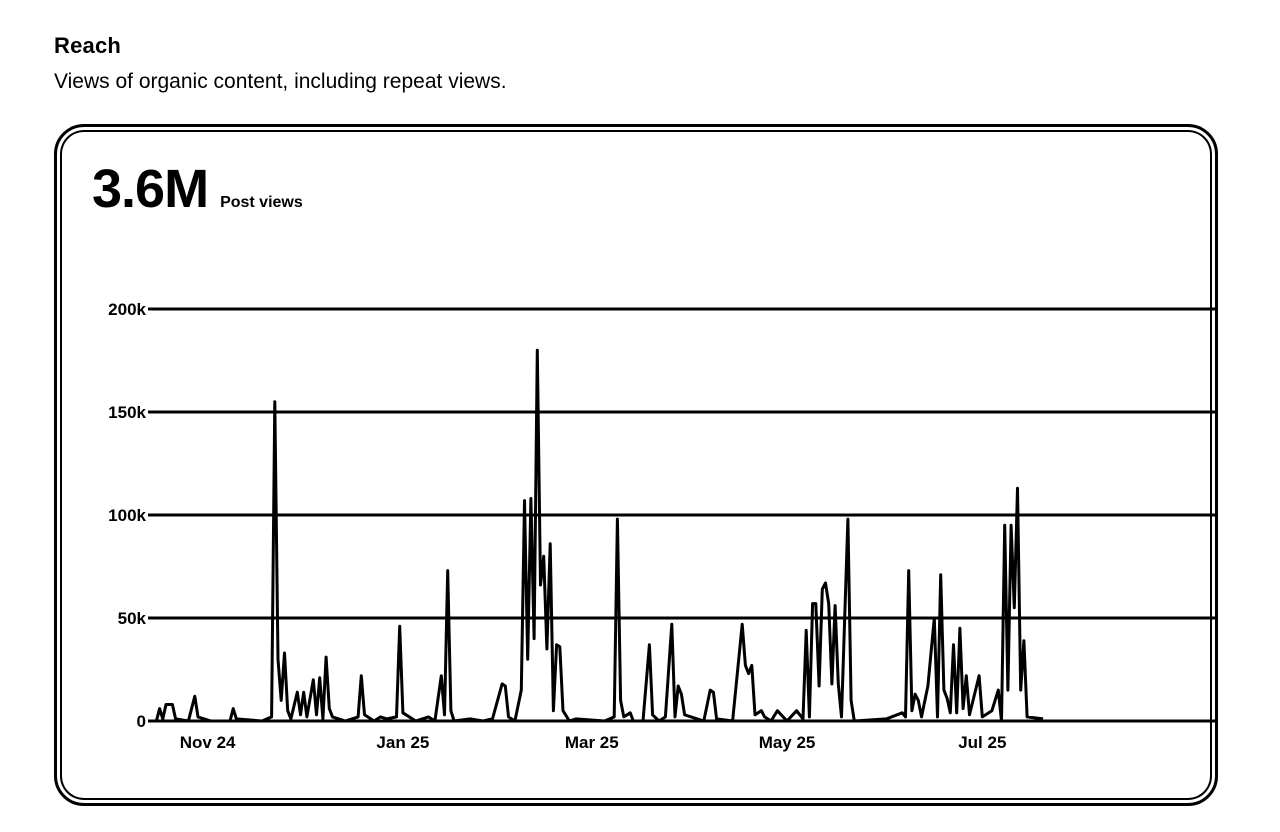 The width and height of the screenshot is (1280, 832). What do you see at coordinates (787, 742) in the screenshot?
I see `x-tick-label: May 25` at bounding box center [787, 742].